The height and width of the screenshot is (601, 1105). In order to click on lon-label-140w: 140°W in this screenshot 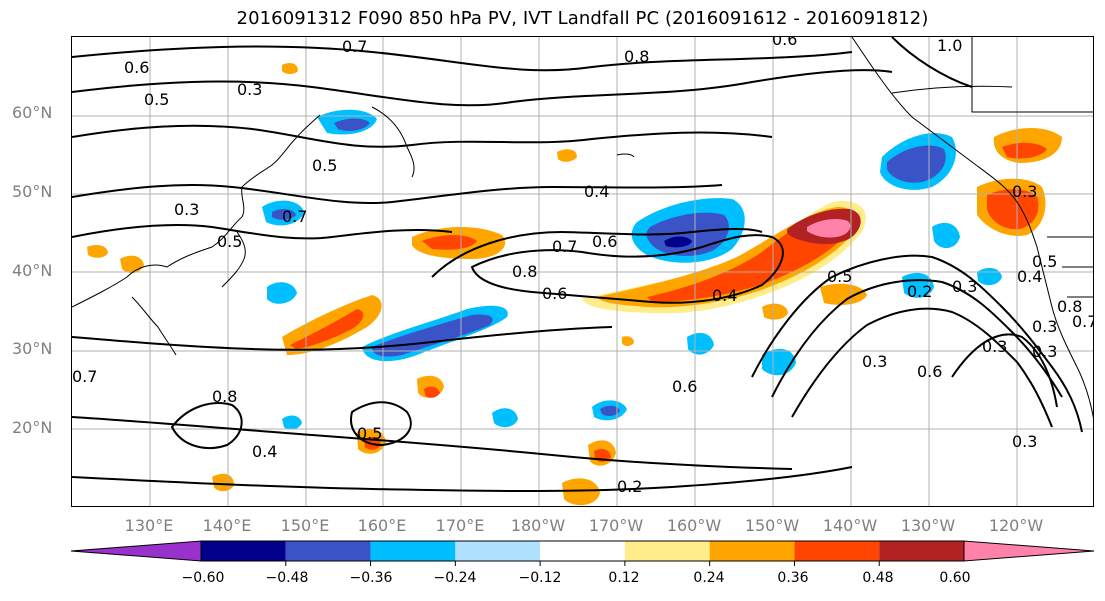, I will do `click(850, 525)`.